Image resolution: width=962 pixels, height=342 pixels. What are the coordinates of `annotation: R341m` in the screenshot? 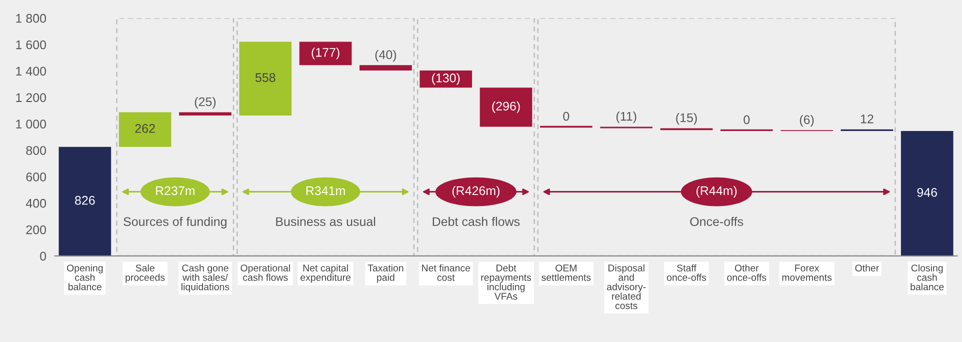 It's located at (325, 191).